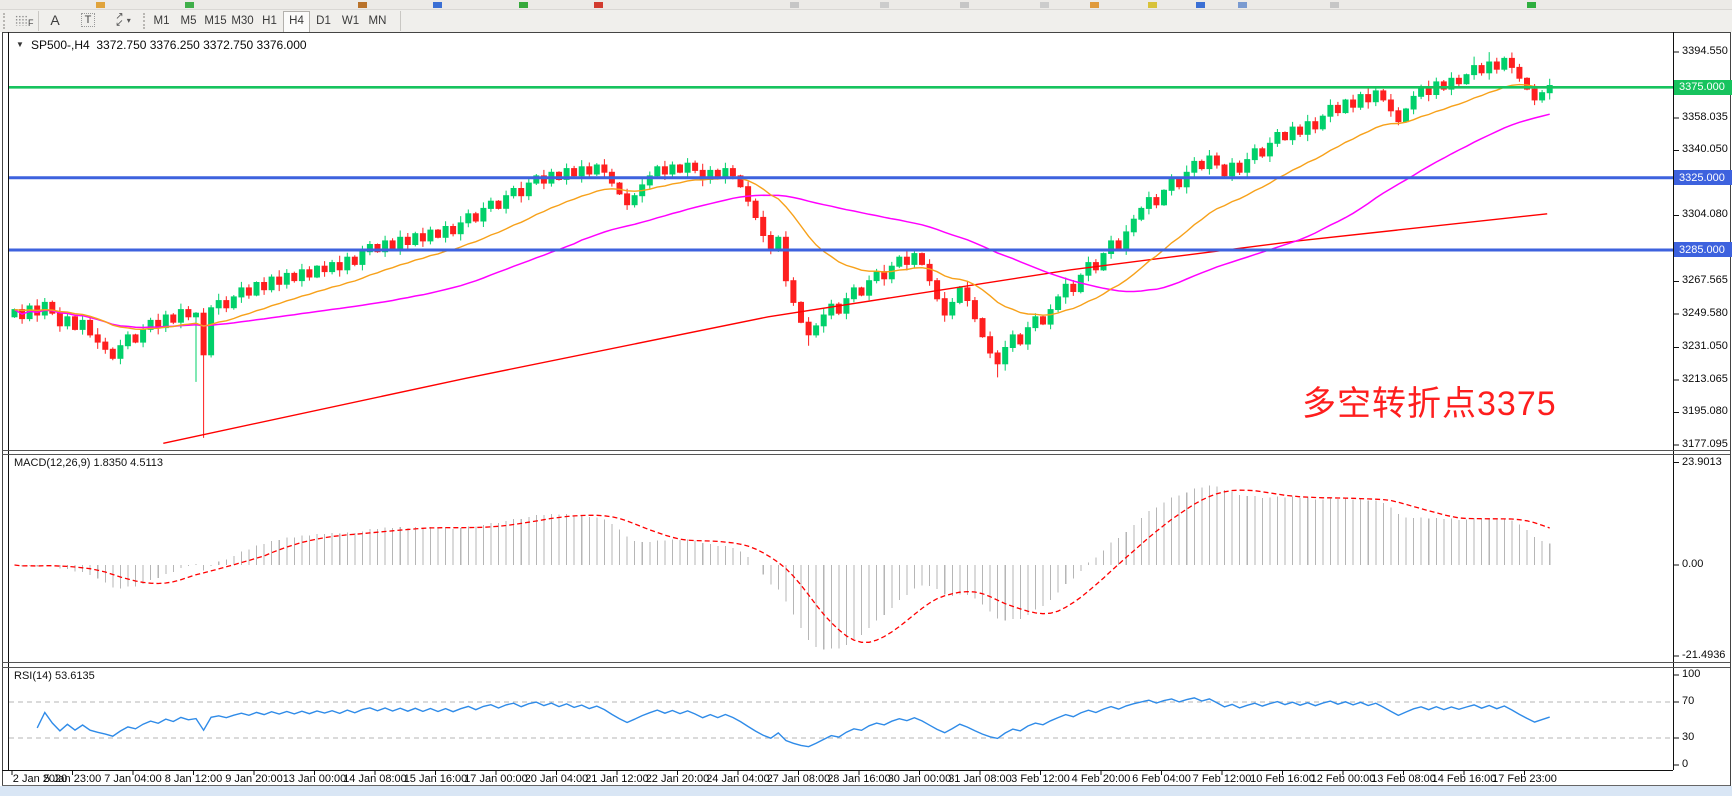 This screenshot has height=796, width=1732. What do you see at coordinates (128, 20) in the screenshot?
I see `chevron-down-icon: ▾` at bounding box center [128, 20].